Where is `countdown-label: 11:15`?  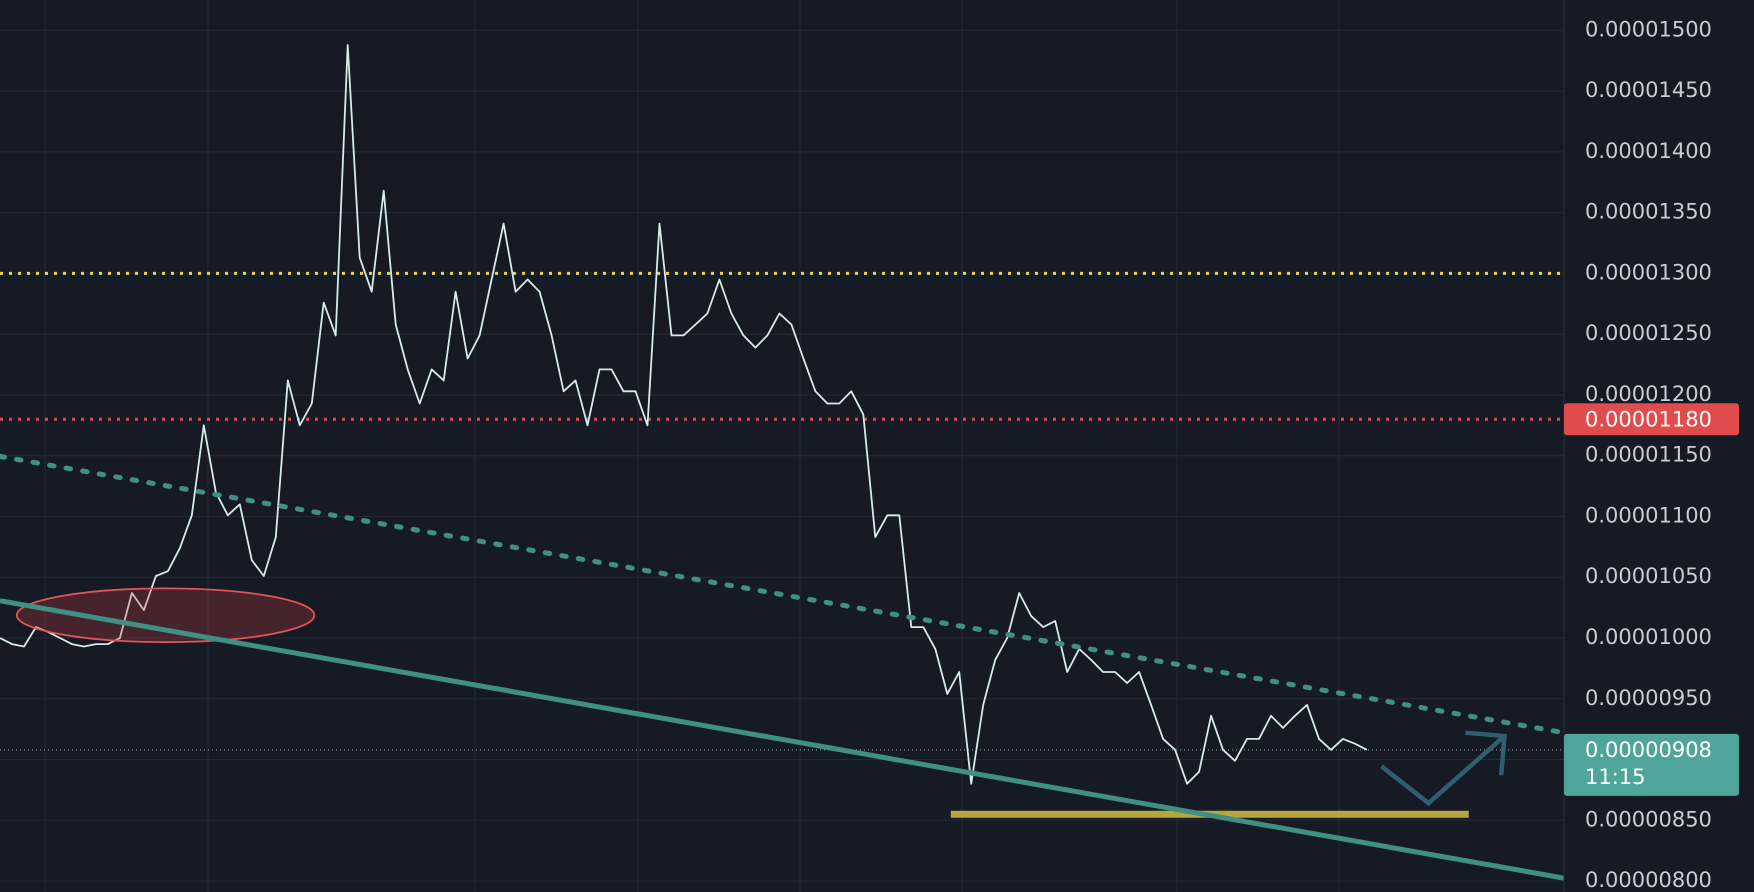 countdown-label: 11:15 is located at coordinates (1615, 777).